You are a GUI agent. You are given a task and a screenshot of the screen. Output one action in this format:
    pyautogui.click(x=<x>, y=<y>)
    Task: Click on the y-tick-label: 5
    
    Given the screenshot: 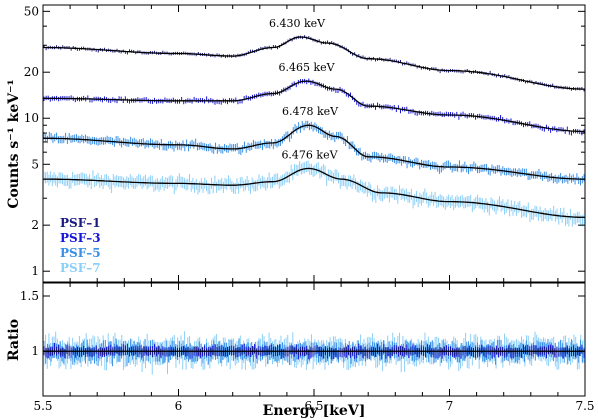 What is the action you would take?
    pyautogui.click(x=35, y=164)
    